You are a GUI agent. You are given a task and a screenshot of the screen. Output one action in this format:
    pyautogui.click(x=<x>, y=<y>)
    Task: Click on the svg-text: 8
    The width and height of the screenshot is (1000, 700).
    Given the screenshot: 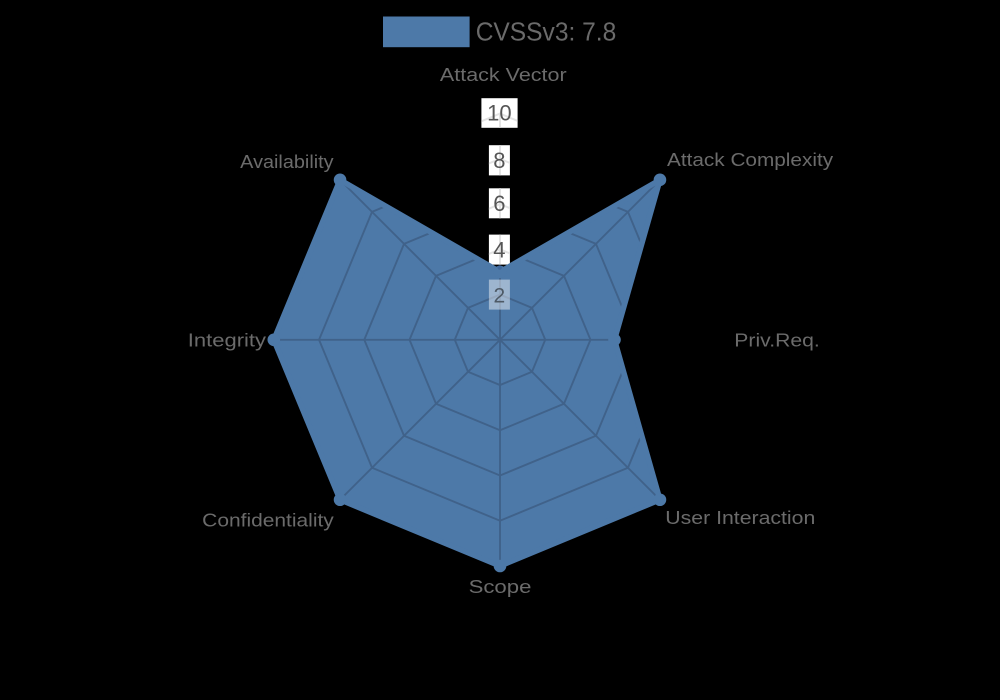 What is the action you would take?
    pyautogui.click(x=499, y=160)
    